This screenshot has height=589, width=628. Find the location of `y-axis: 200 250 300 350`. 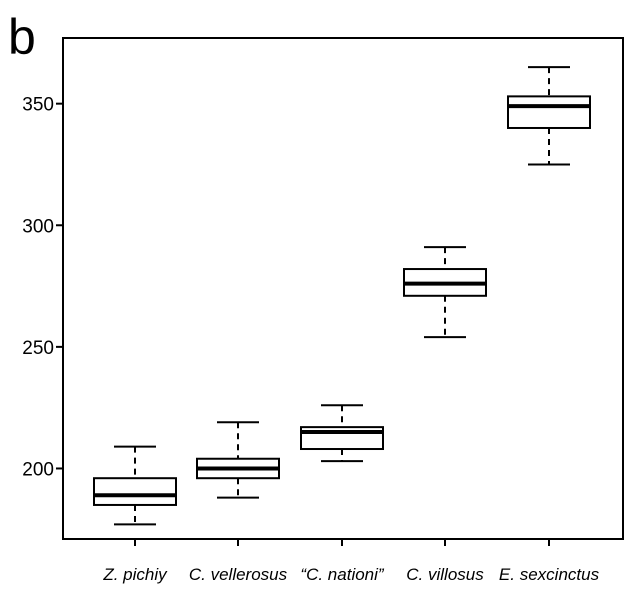

y-axis: 200 250 300 350 is located at coordinates (42, 287).